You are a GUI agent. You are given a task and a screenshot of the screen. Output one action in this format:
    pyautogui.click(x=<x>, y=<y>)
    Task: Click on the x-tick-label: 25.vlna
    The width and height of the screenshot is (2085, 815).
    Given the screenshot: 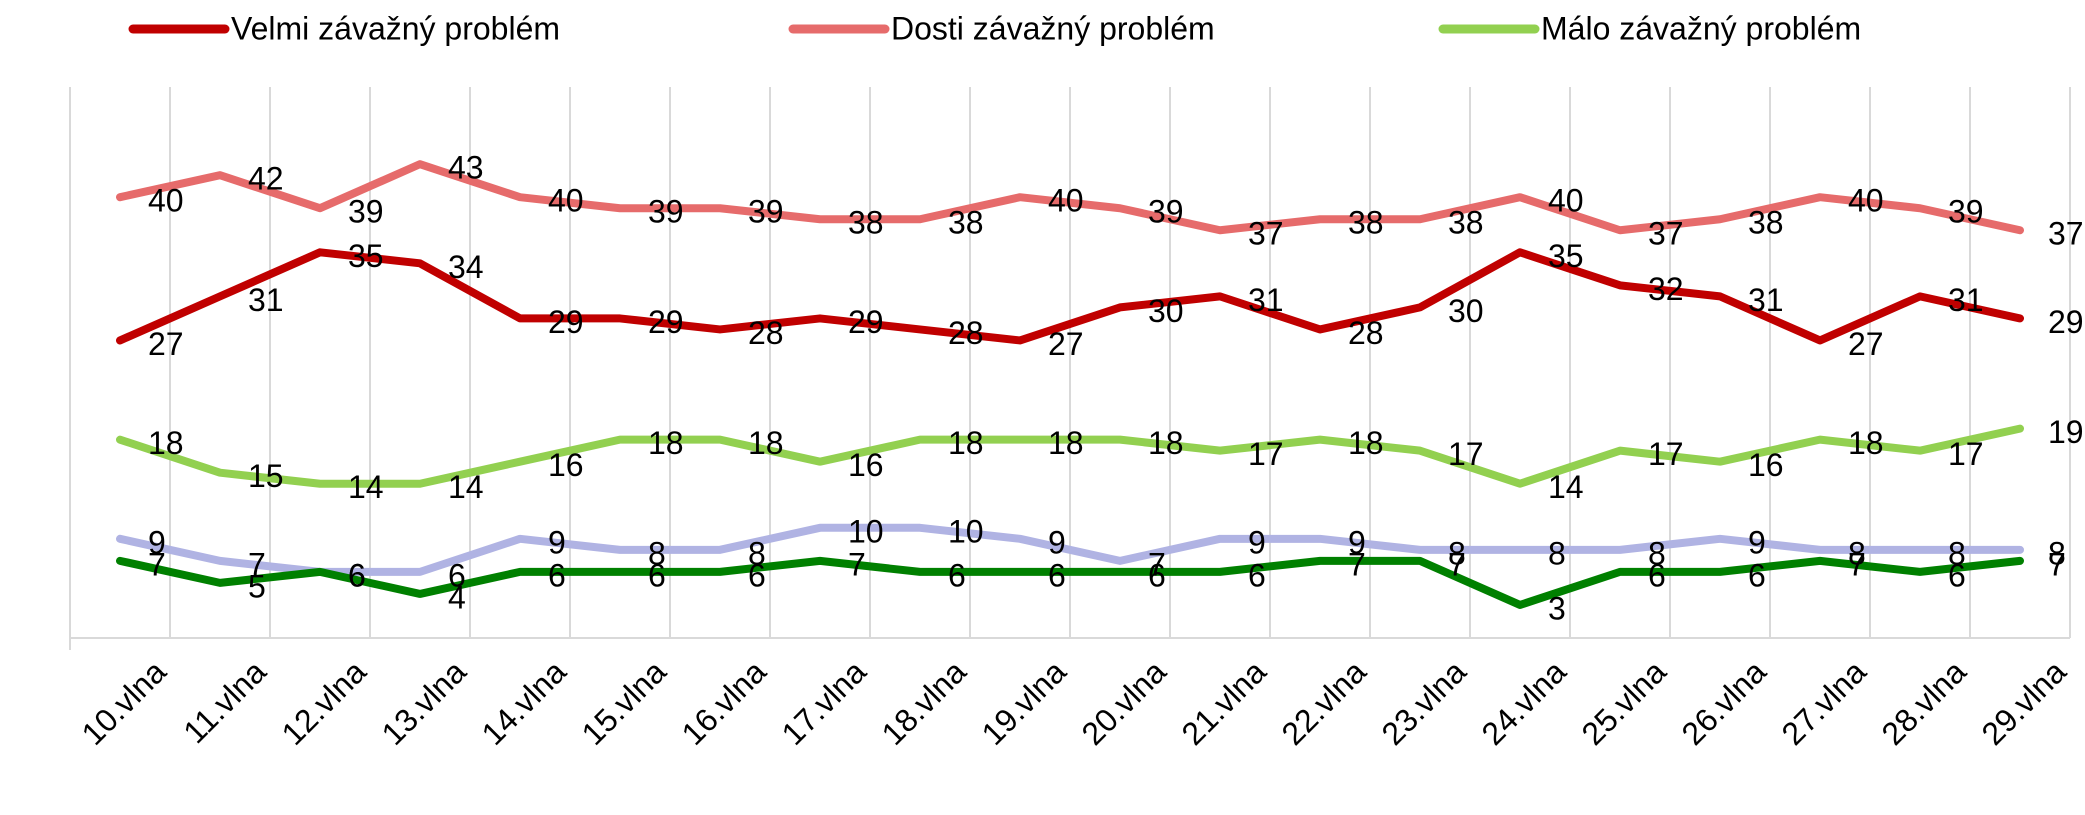 What is the action you would take?
    pyautogui.click(x=1624, y=702)
    